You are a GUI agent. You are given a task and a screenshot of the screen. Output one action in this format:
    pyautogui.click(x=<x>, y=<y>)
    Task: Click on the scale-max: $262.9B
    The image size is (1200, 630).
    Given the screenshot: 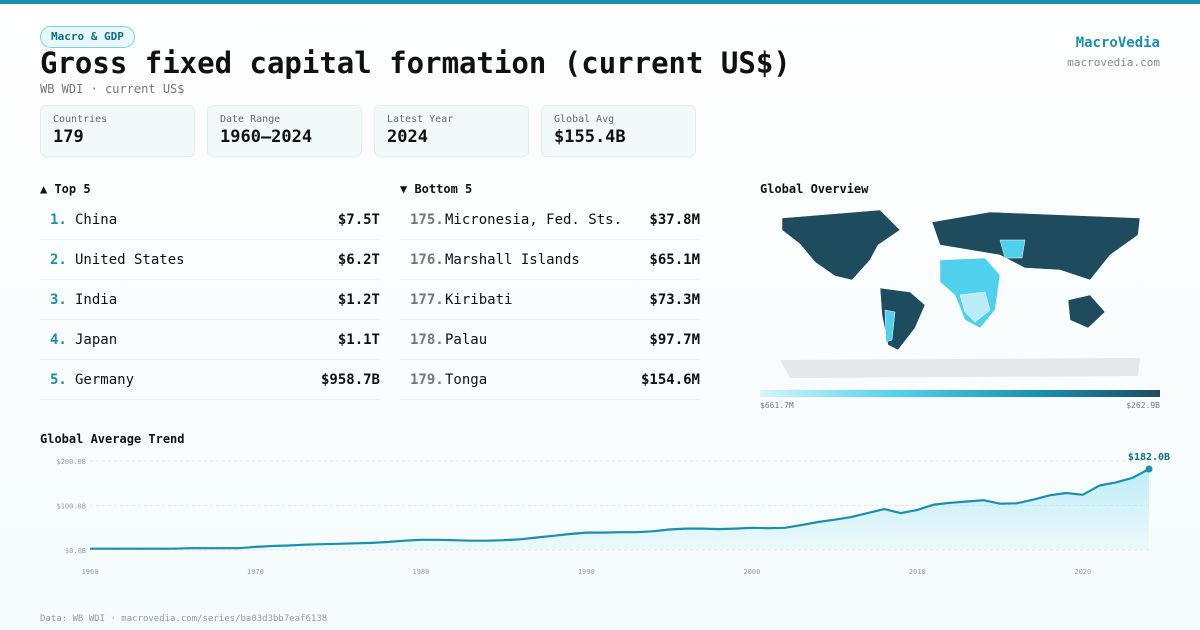 What is the action you would take?
    pyautogui.click(x=1143, y=405)
    